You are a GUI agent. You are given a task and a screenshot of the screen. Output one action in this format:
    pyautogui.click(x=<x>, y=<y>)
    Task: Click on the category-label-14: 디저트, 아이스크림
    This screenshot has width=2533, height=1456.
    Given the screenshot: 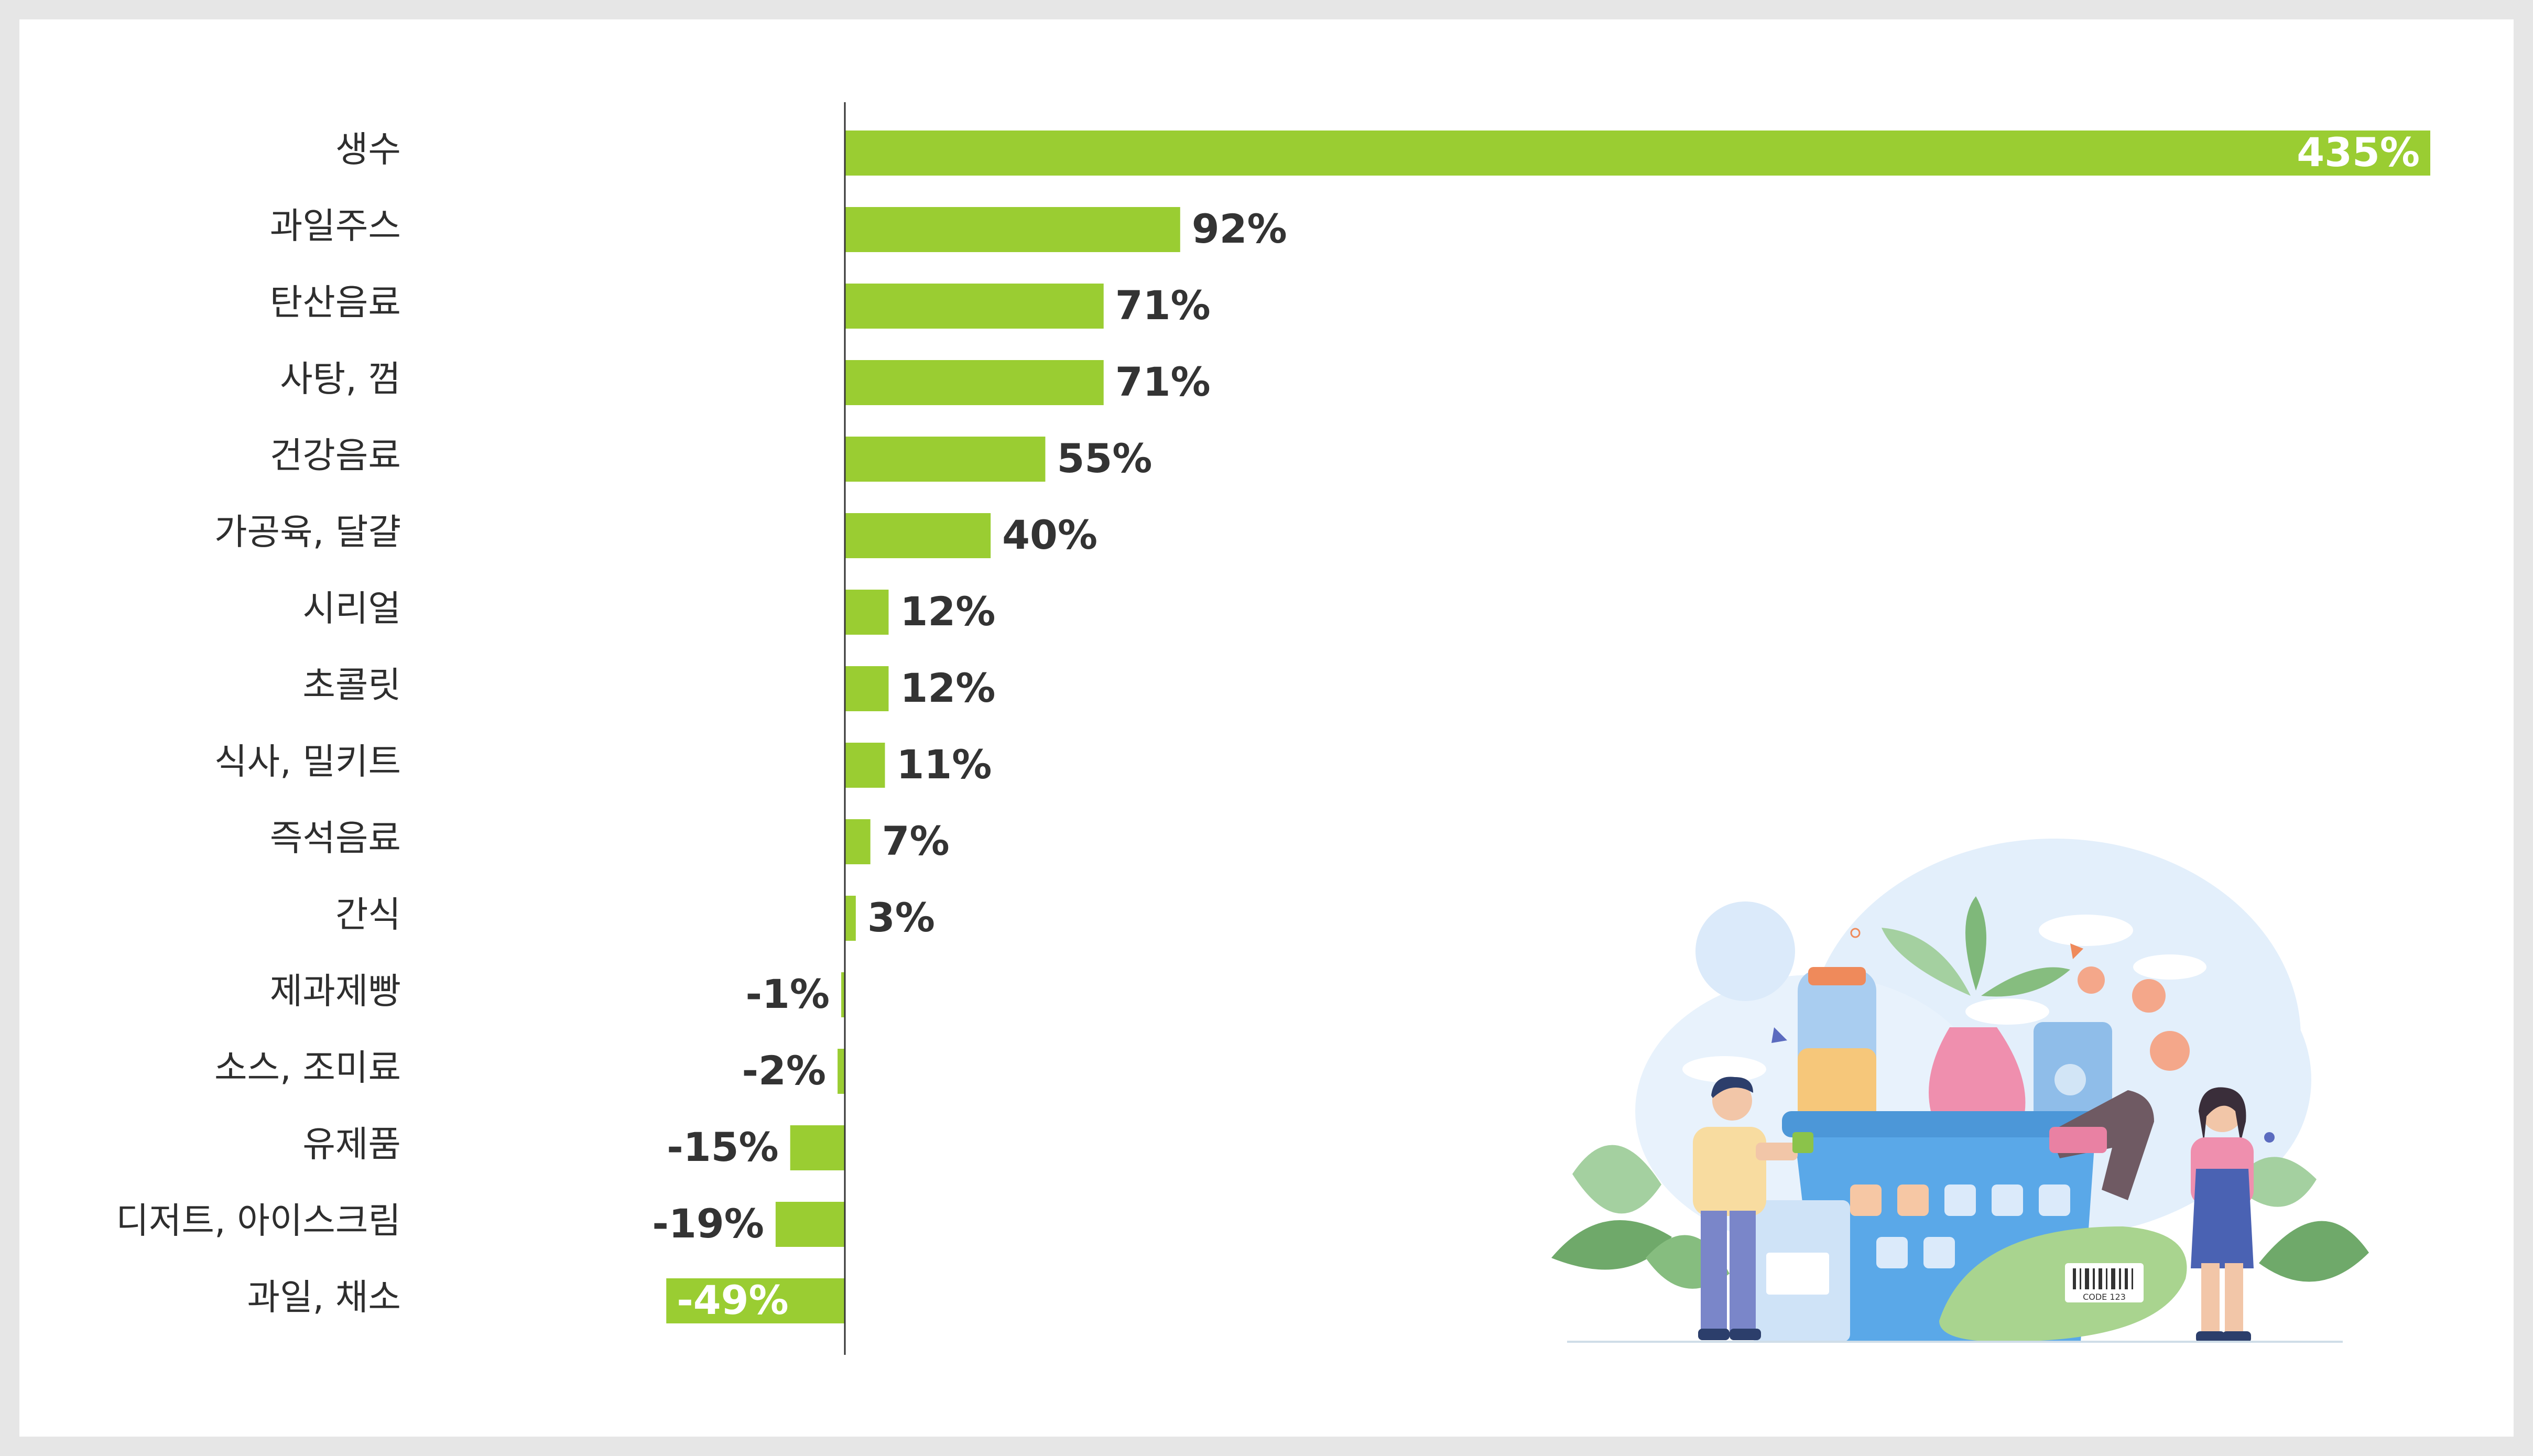 What is the action you would take?
    pyautogui.click(x=258, y=1222)
    